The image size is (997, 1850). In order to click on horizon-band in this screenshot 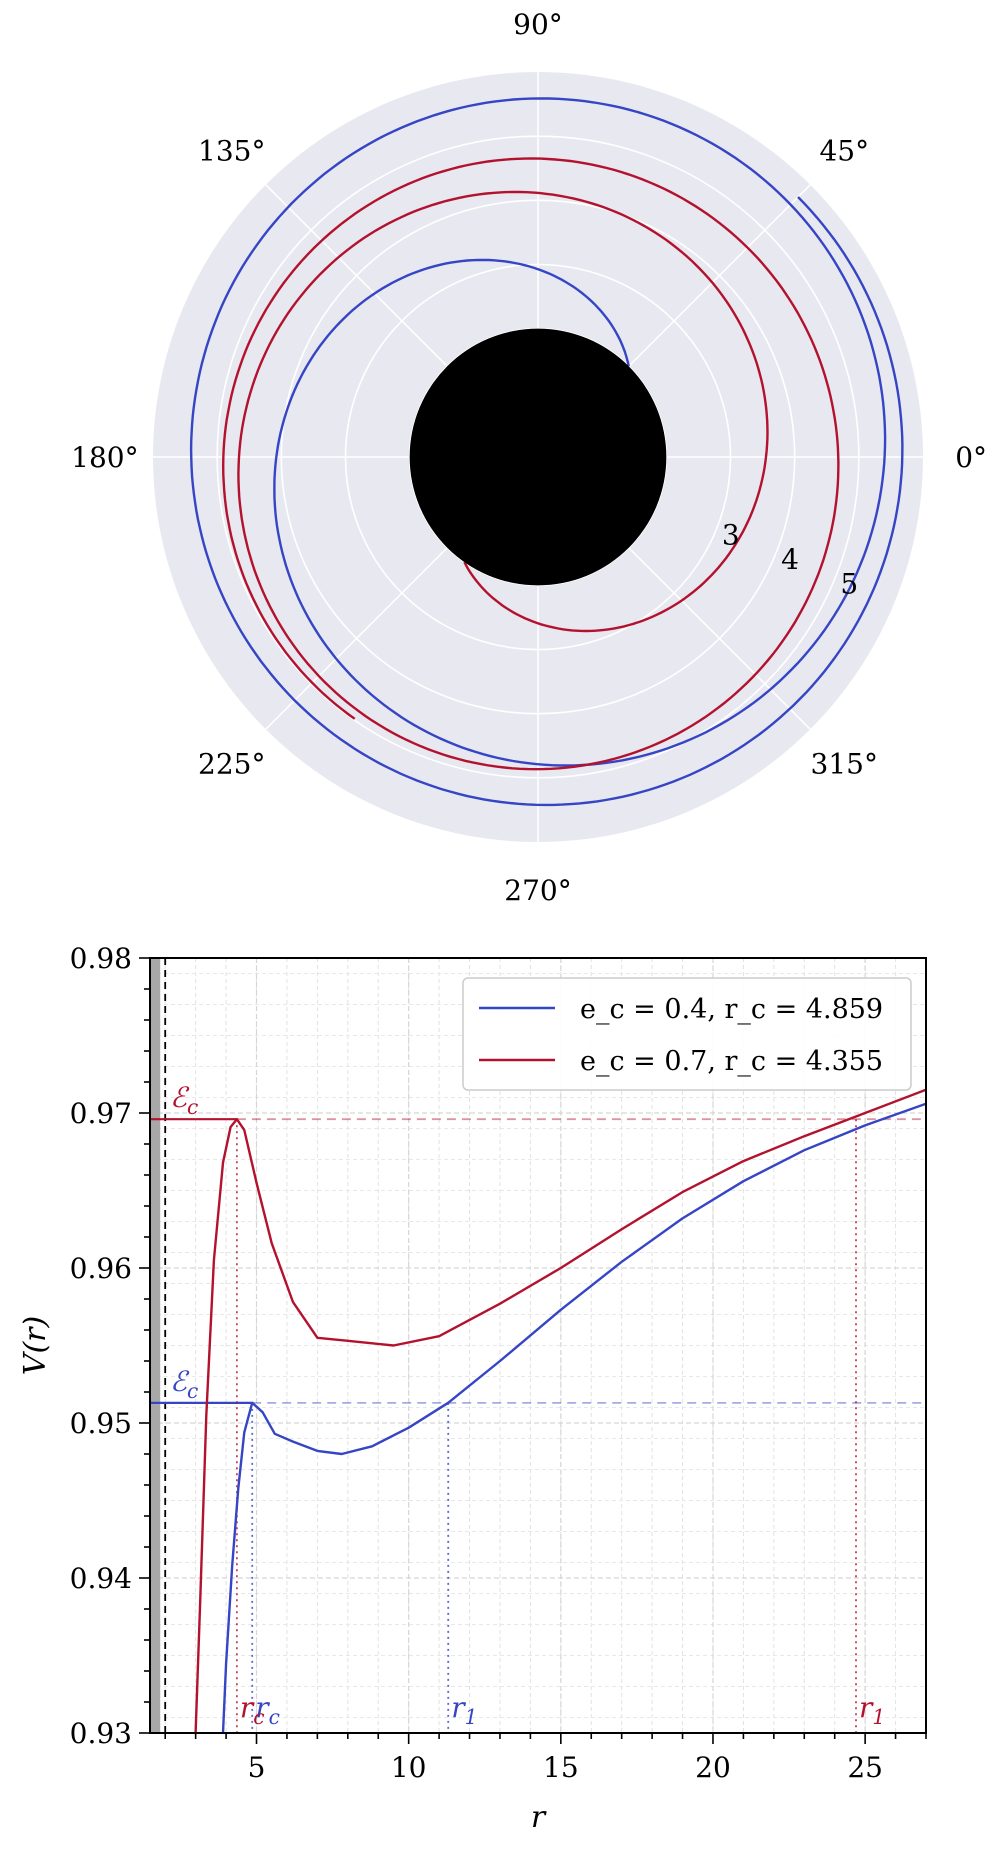, I will do `click(155, 1345)`.